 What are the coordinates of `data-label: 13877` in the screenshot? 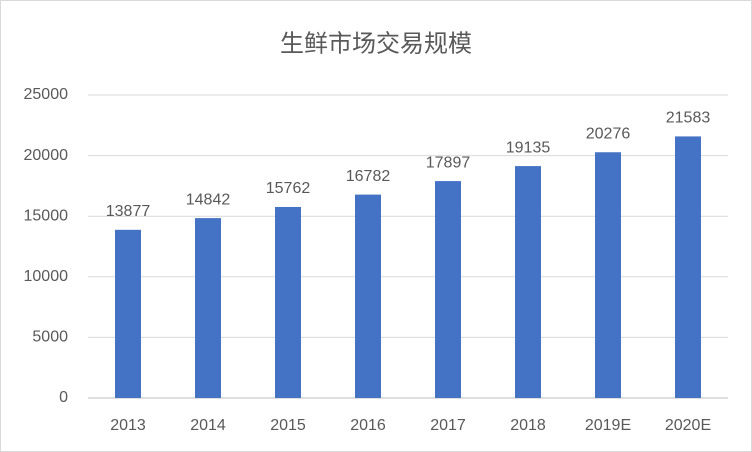 It's located at (128, 211).